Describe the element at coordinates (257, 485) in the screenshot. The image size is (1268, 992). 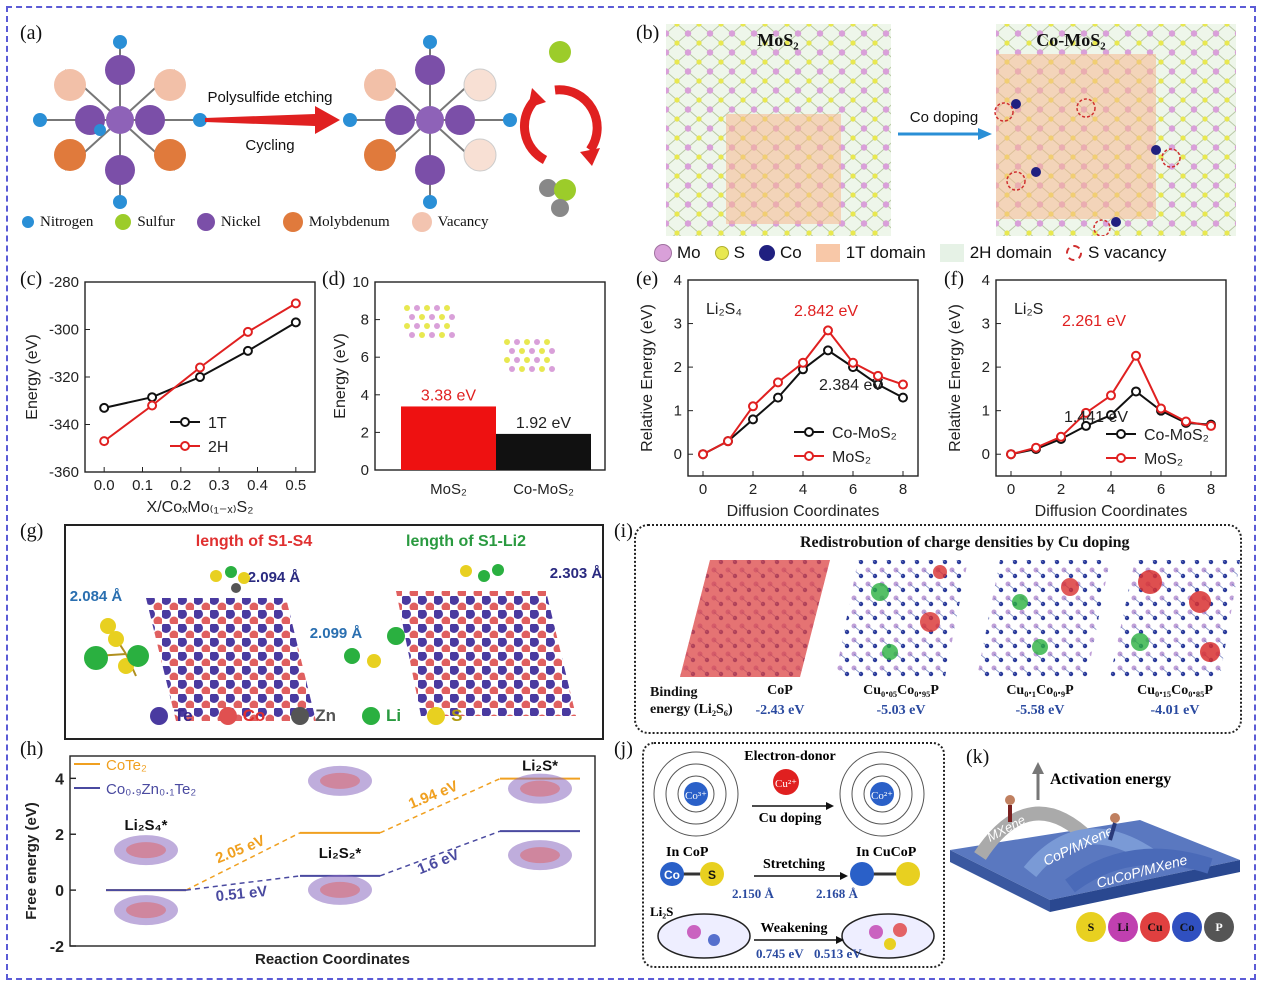
I see `x-tick-label: 0.4` at that location.